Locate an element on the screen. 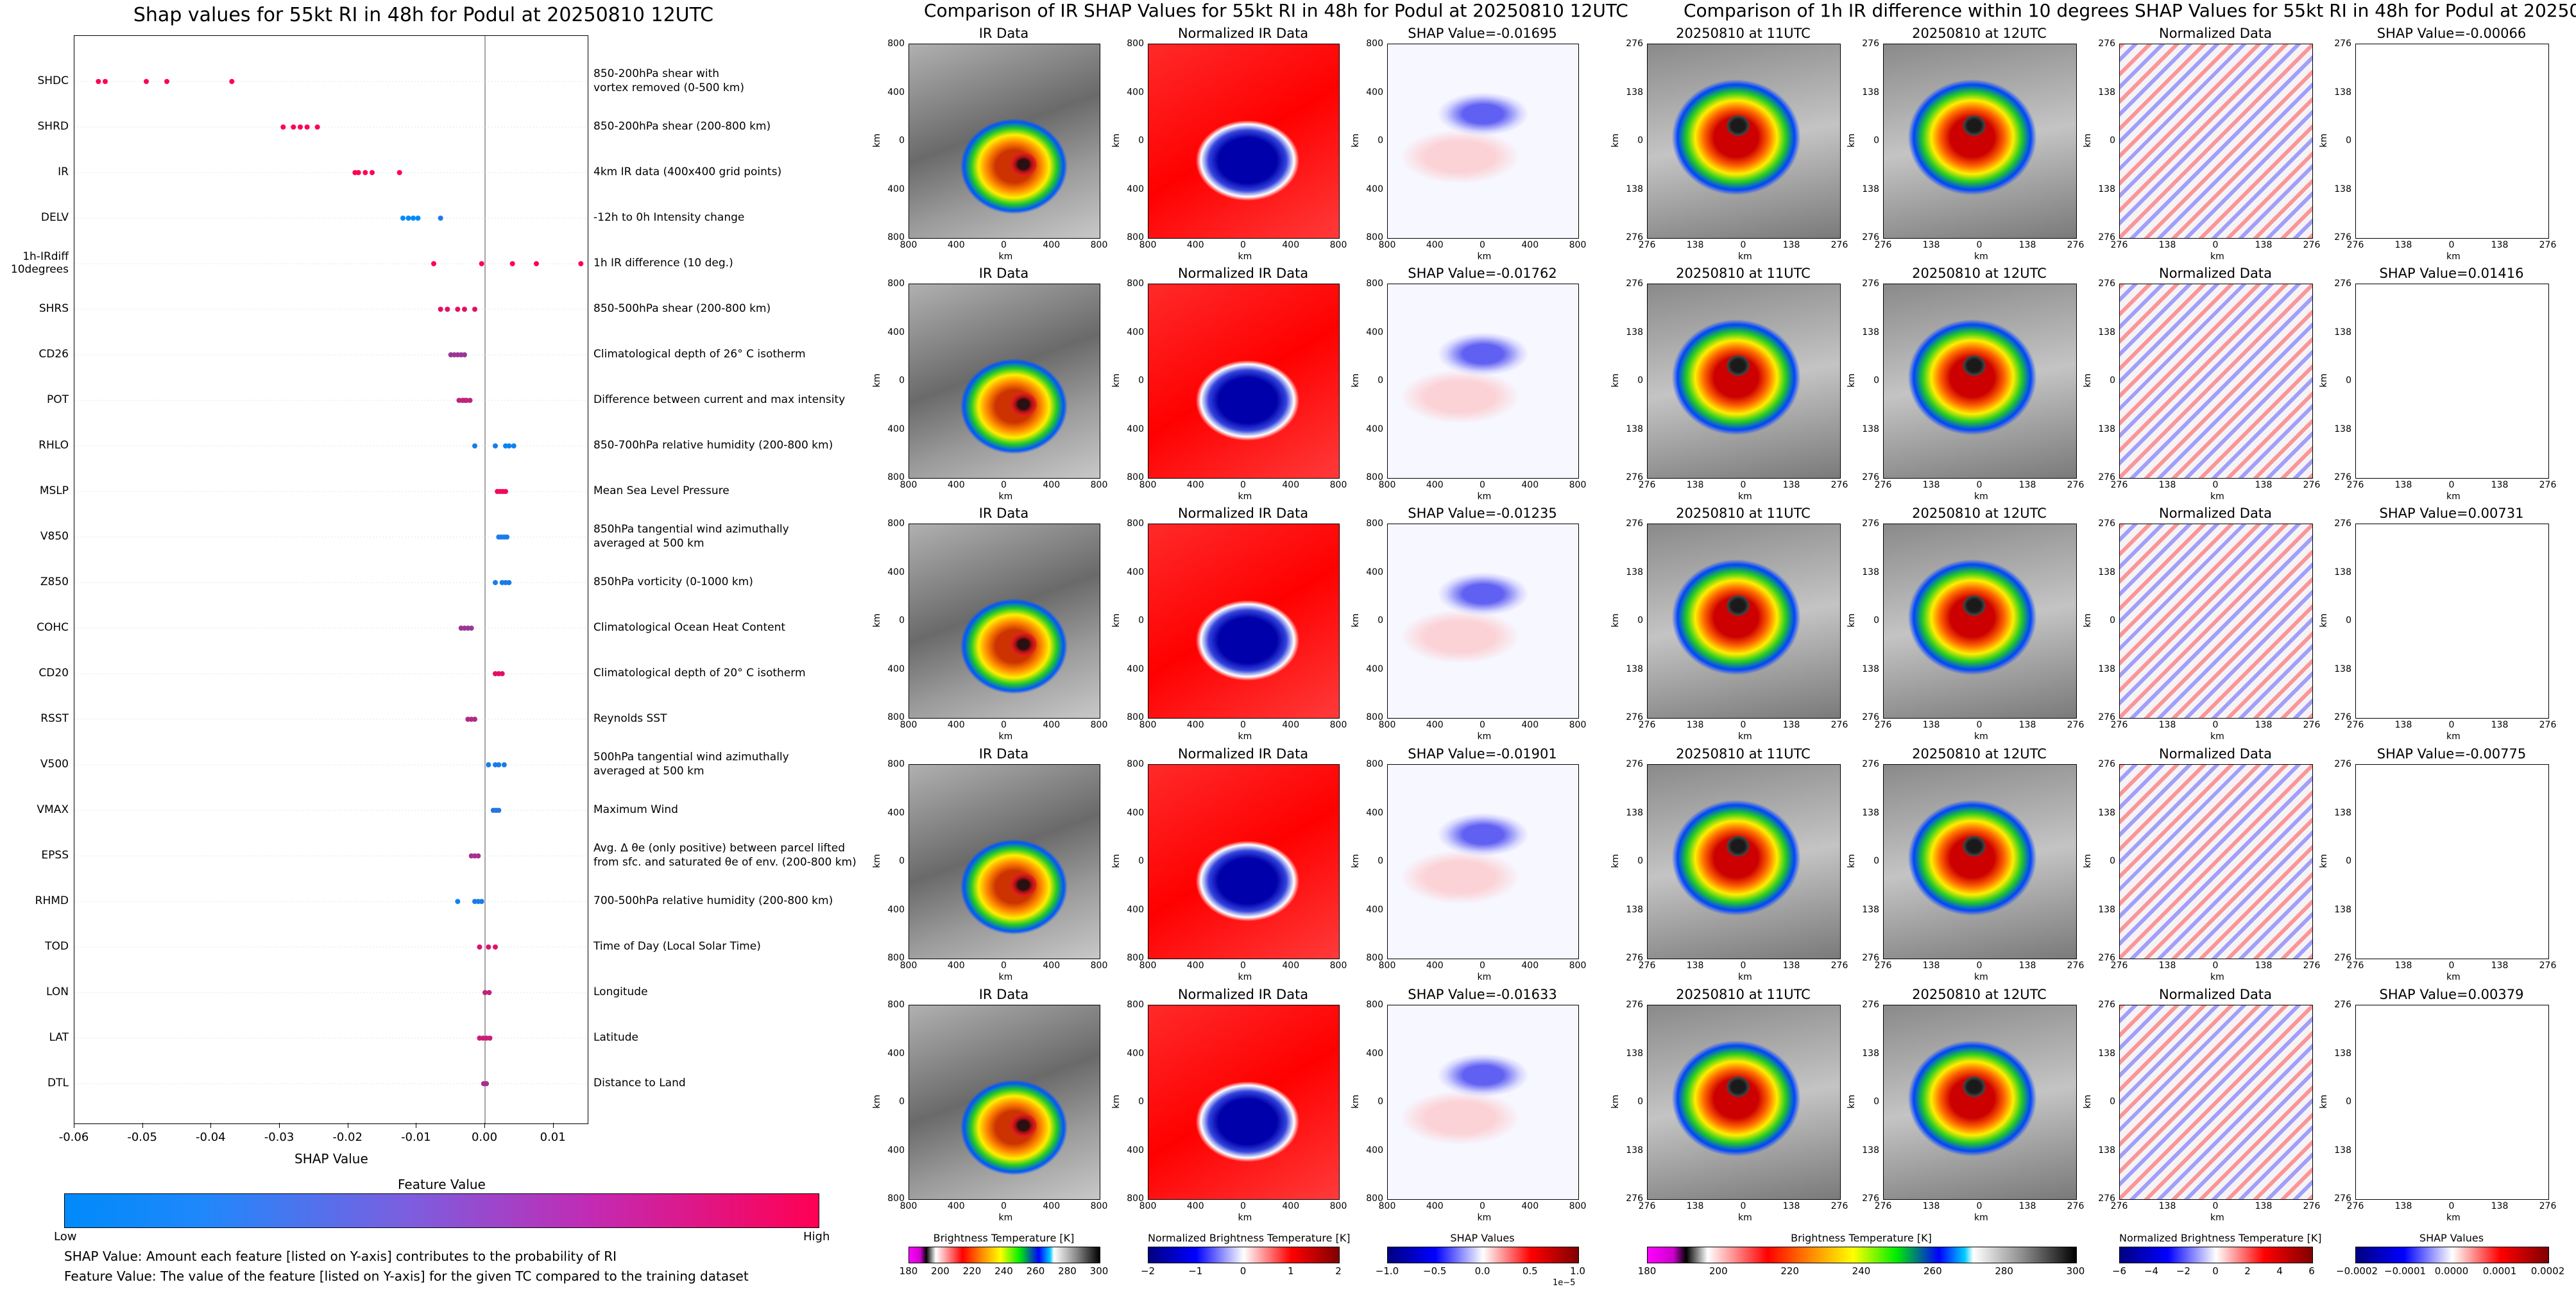 This screenshot has height=1289, width=2576. feature-description-line: Time of Day (Local Solar Time) is located at coordinates (677, 946).